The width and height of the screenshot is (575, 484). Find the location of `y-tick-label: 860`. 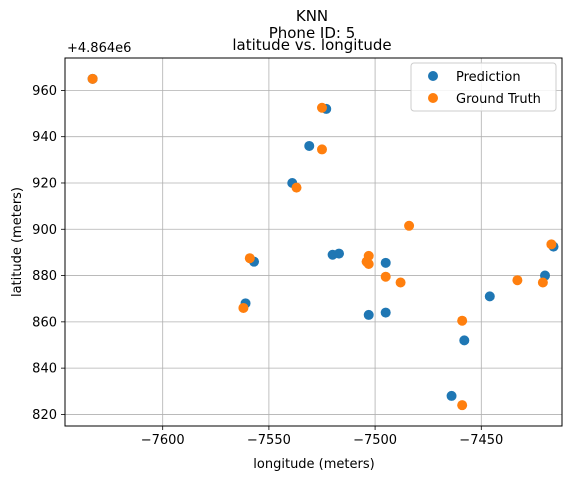

y-tick-label: 860 is located at coordinates (44, 322).